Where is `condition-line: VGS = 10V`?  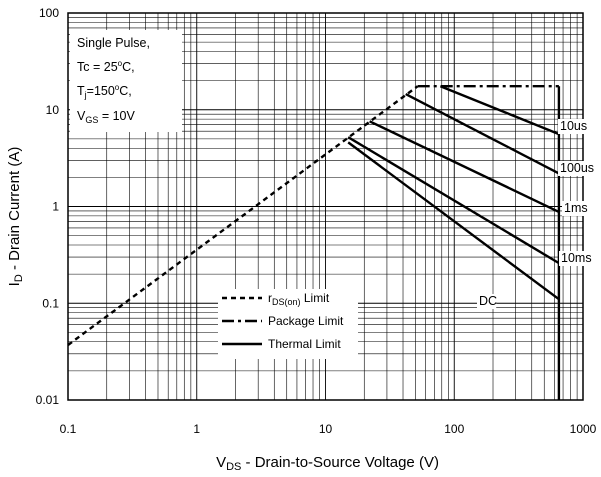 condition-line: VGS = 10V is located at coordinates (106, 117).